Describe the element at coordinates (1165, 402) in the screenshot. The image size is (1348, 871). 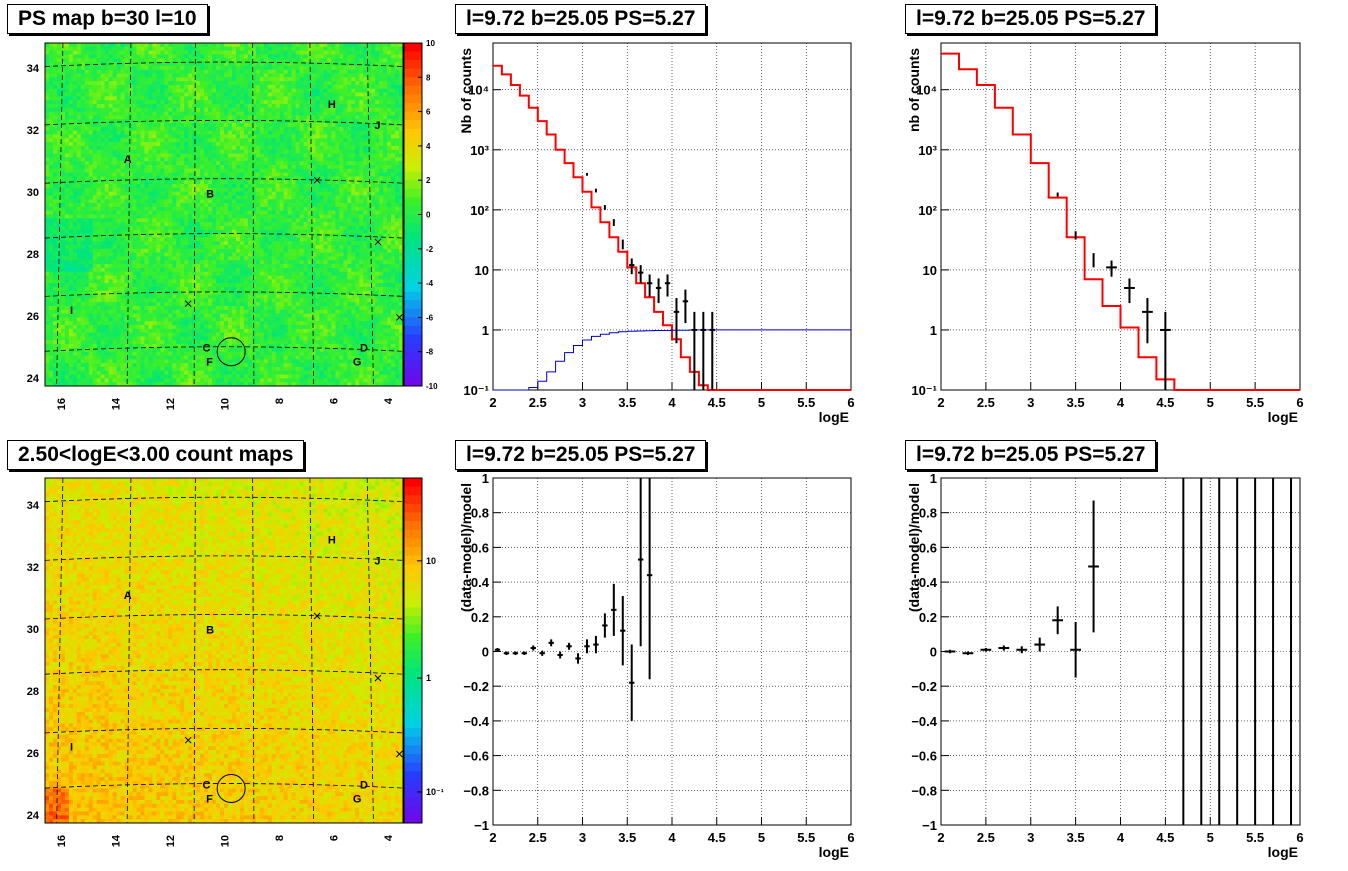
I see `chart-1-x-tick-label: 4.5` at that location.